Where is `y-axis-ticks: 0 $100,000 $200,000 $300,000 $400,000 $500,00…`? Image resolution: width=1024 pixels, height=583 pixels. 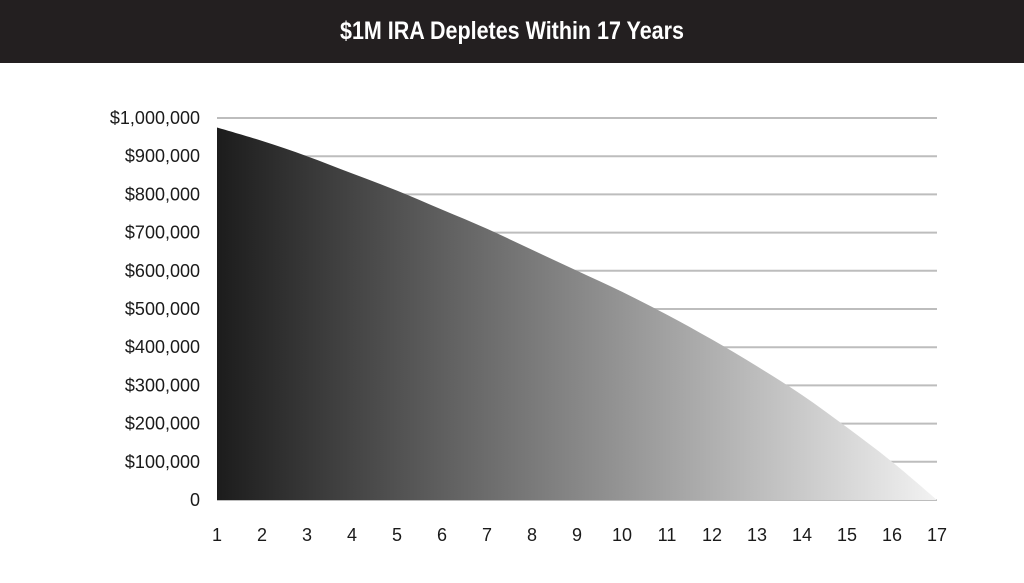
y-axis-ticks: 0 $100,000 $200,000 $300,000 $400,000 $500,00… is located at coordinates (155, 309).